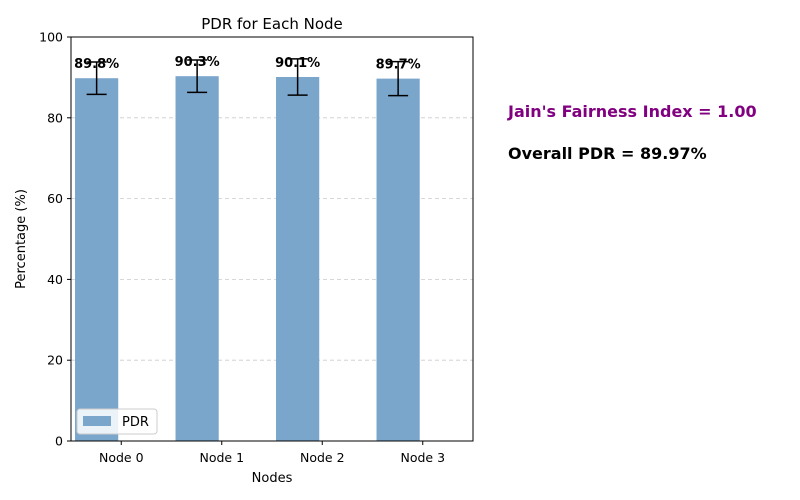 Image resolution: width=800 pixels, height=500 pixels. Describe the element at coordinates (221, 457) in the screenshot. I see `x-tick-label: Node 1` at that location.